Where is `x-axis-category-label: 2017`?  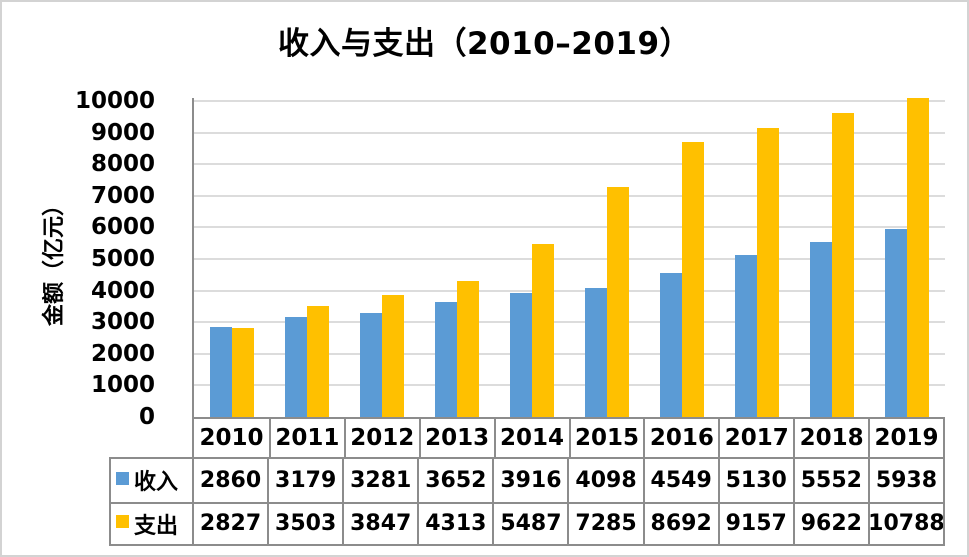 x-axis-category-label: 2017 is located at coordinates (755, 438).